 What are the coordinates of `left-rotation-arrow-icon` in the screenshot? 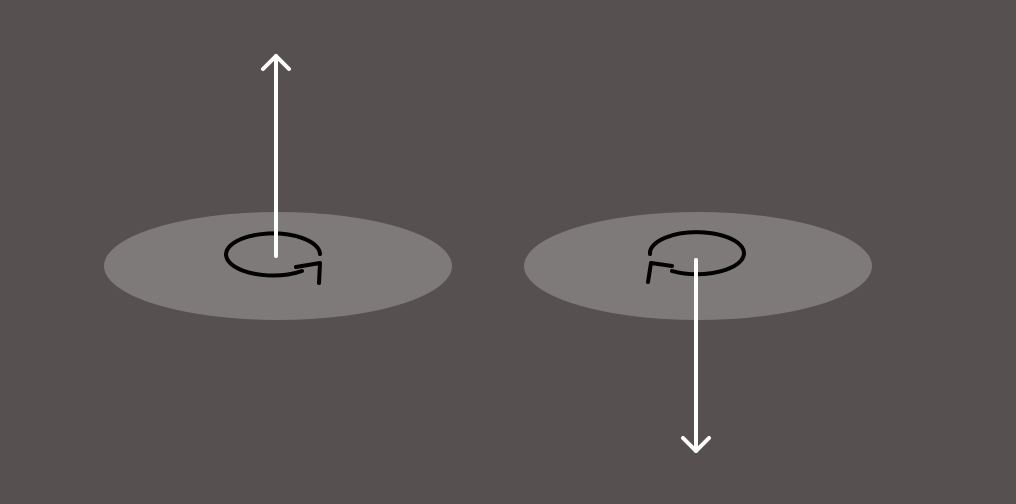 It's located at (273, 258).